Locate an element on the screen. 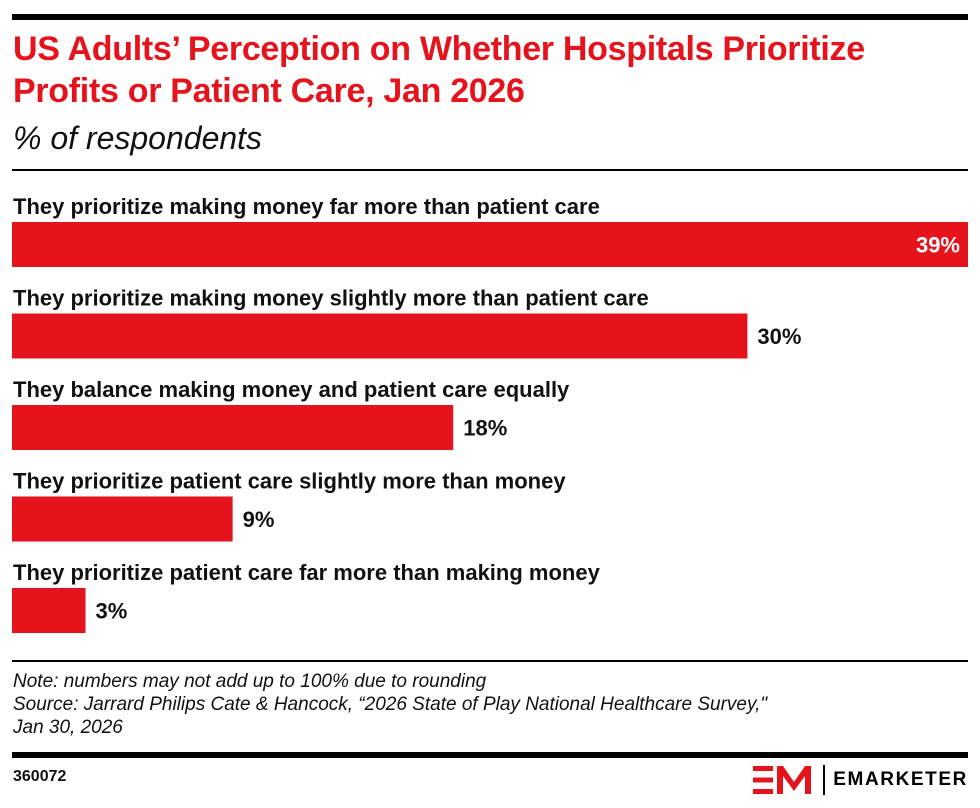 The height and width of the screenshot is (808, 980). chart-id: 360072 is located at coordinates (40, 776).